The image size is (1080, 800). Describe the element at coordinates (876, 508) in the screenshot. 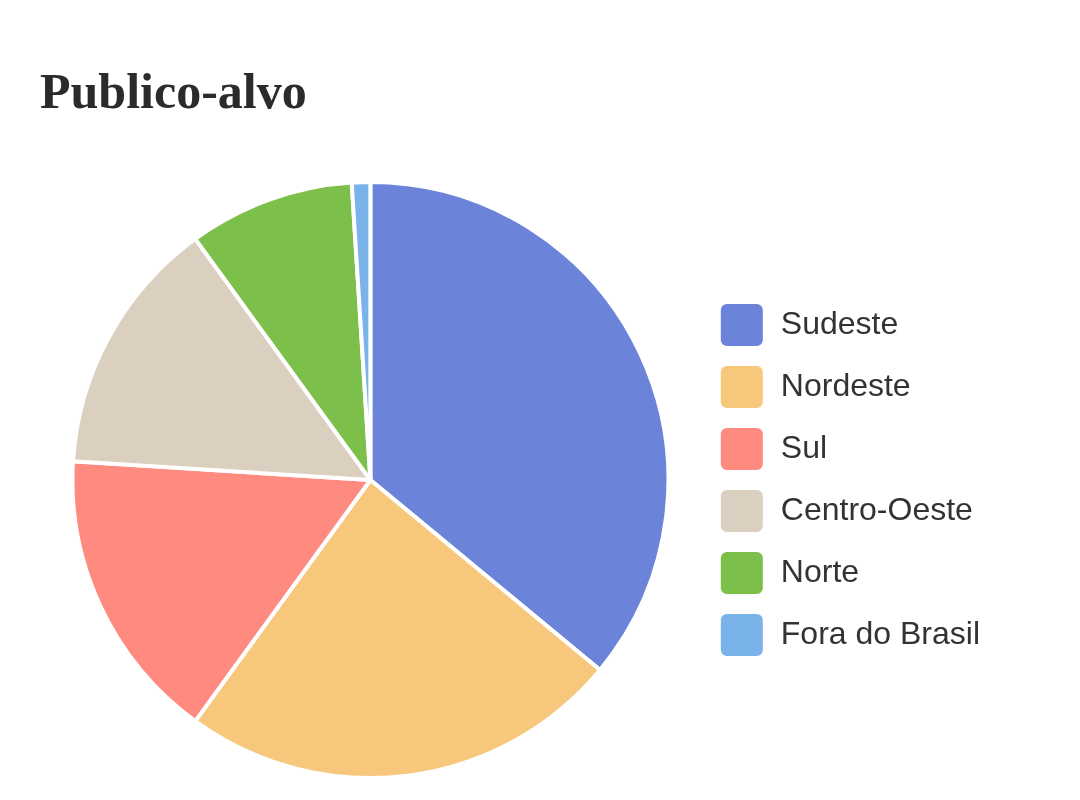

I see `legend-label: Centro-Oeste` at that location.